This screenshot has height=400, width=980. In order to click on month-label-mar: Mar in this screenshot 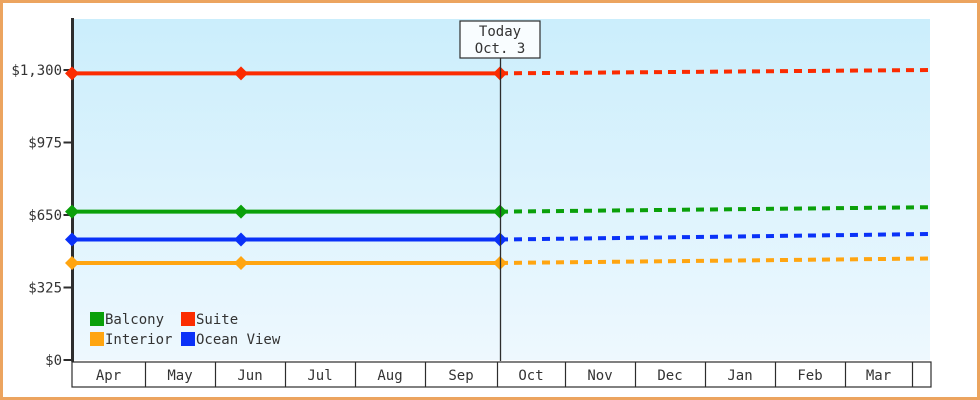, I will do `click(878, 376)`.